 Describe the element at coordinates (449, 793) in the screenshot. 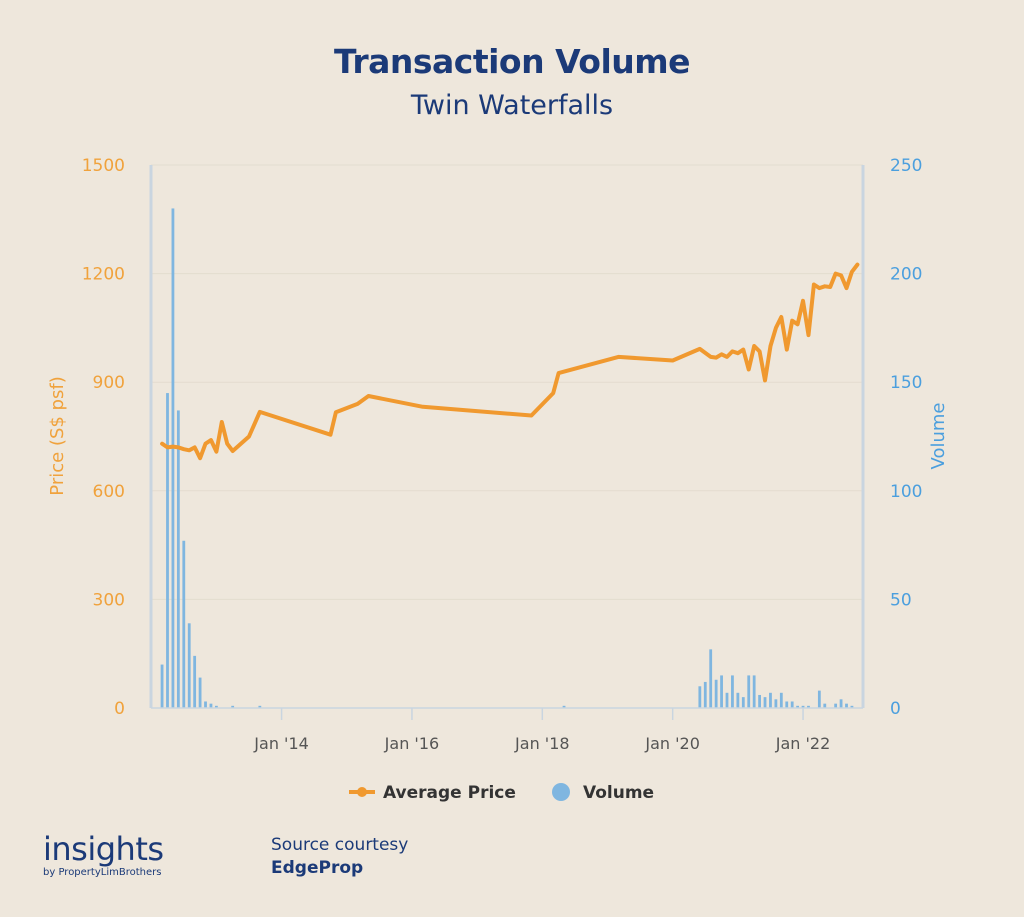

I see `legend-price-label: Average Price` at that location.